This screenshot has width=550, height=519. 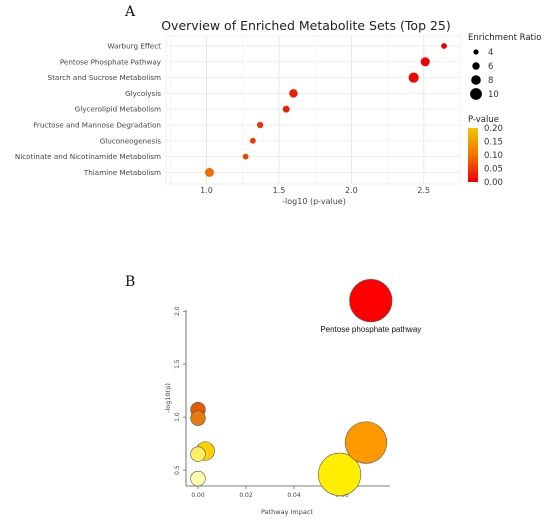 What do you see at coordinates (198, 495) in the screenshot?
I see `x-tick-label: 0.00` at bounding box center [198, 495].